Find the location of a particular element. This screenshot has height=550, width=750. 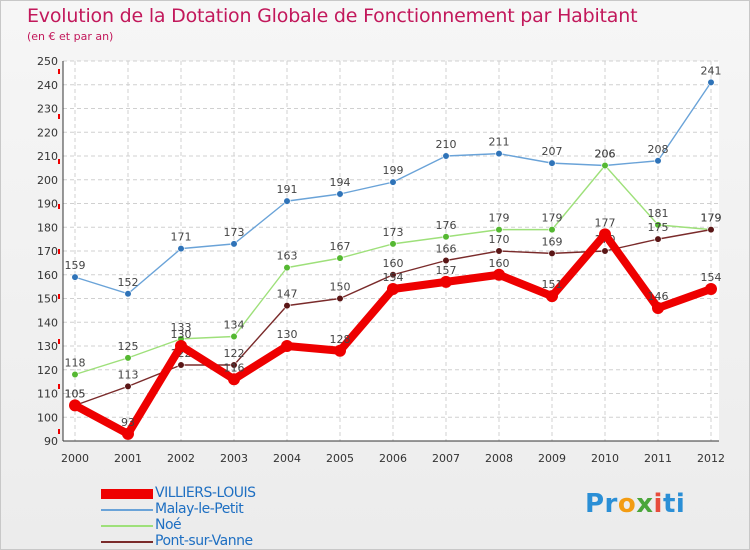

x-tick-label: 2001 is located at coordinates (128, 458).